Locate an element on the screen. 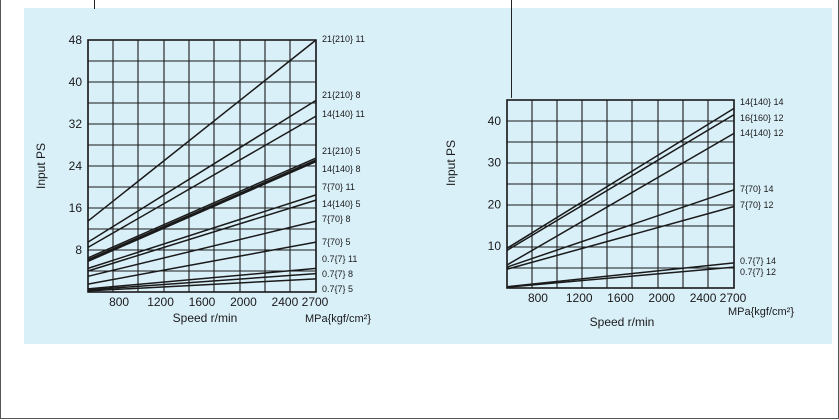 This screenshot has width=839, height=420. series-label: 7{70} 11 is located at coordinates (338, 187).